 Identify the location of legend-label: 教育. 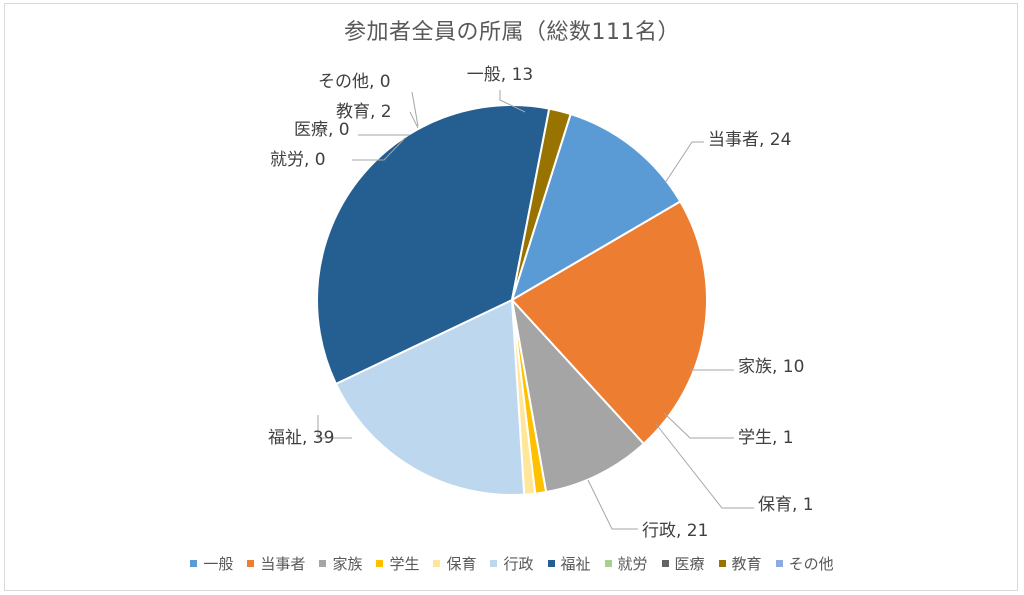
(746, 564).